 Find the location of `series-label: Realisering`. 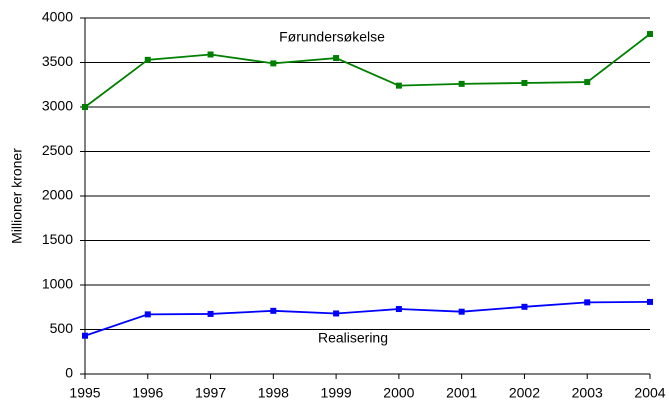

series-label: Realisering is located at coordinates (353, 338).